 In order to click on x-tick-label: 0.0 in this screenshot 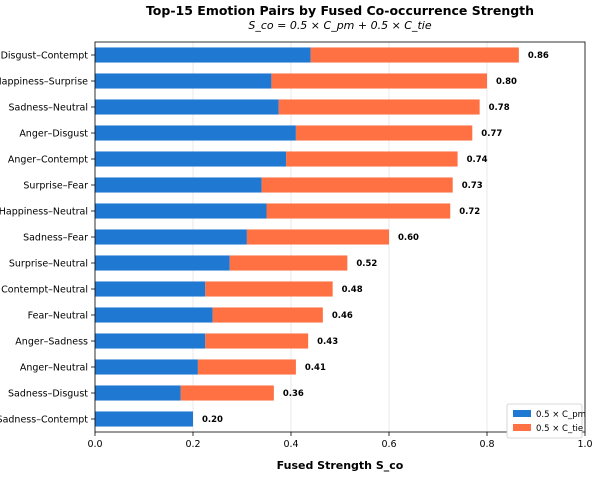, I will do `click(94, 444)`.